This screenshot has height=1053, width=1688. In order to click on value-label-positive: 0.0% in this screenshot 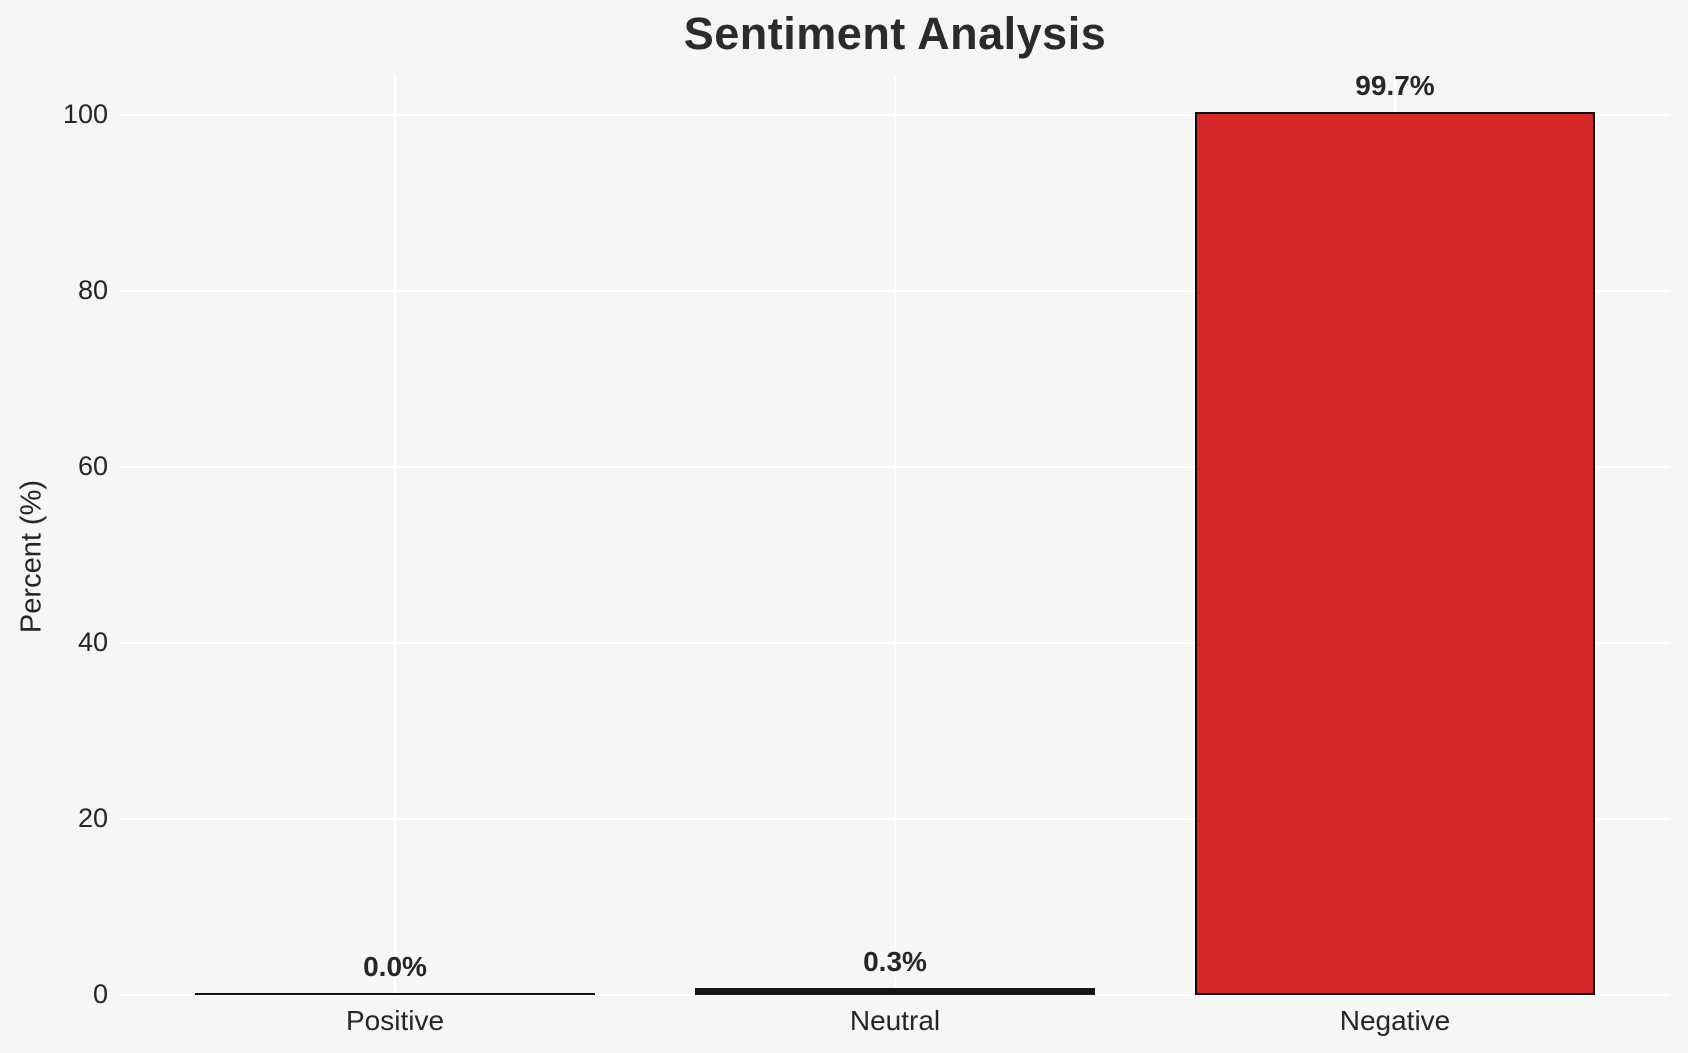, I will do `click(395, 966)`.